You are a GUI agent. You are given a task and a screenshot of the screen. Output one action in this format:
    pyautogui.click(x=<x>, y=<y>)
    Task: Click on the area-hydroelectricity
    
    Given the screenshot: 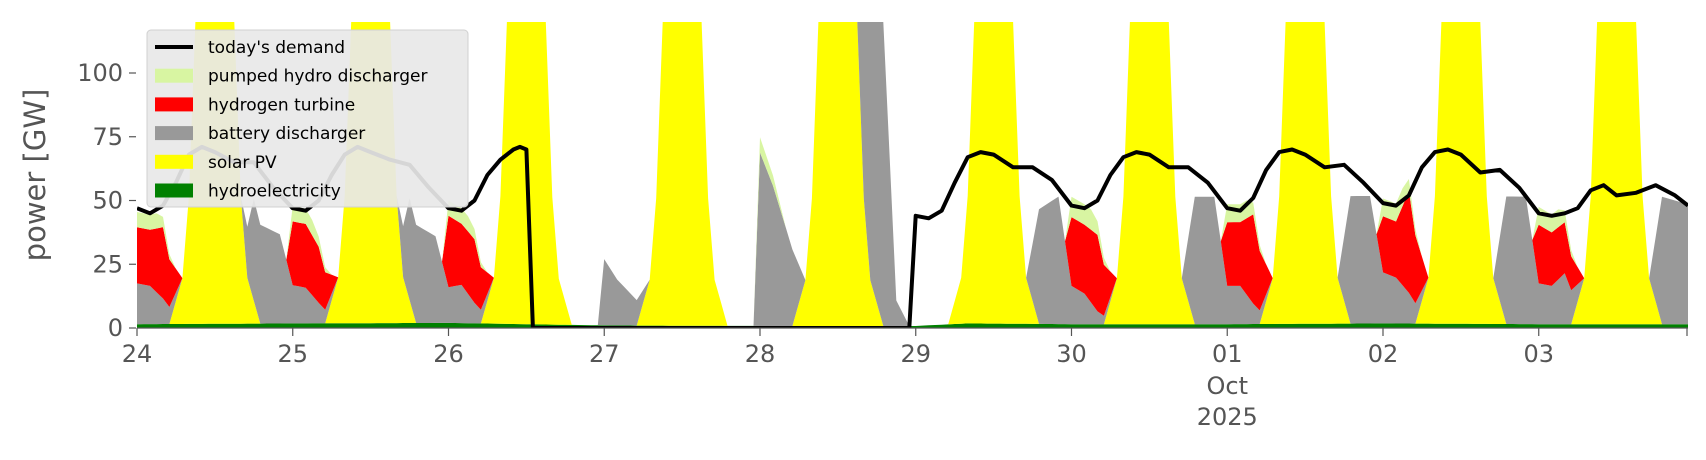 What is the action you would take?
    pyautogui.click(x=912, y=325)
    